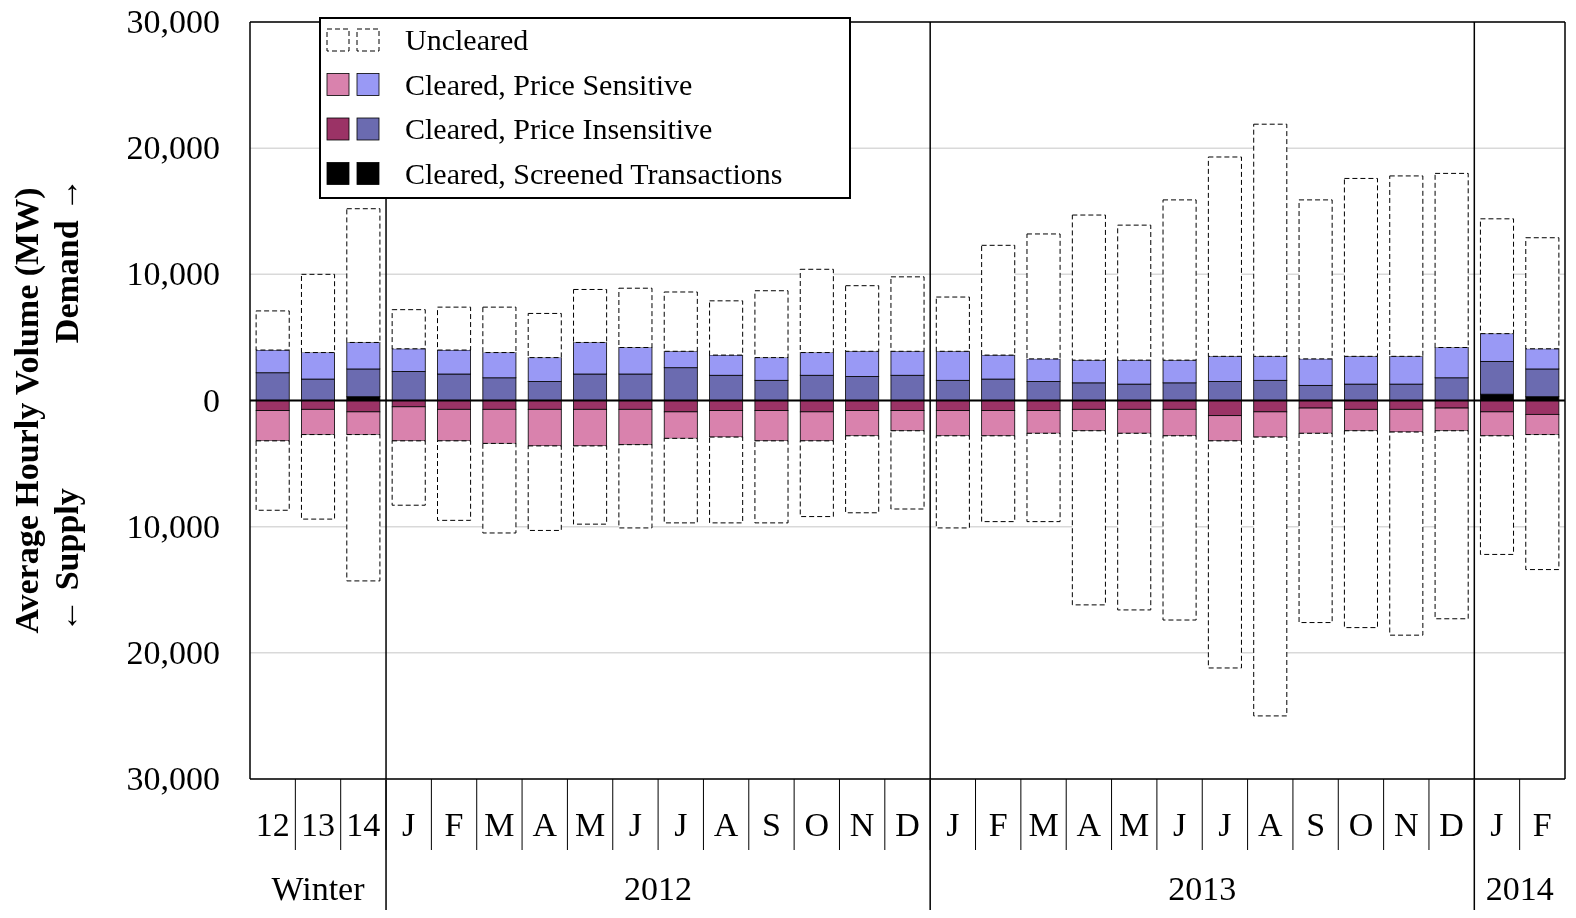 Image resolution: width=1576 pixels, height=918 pixels. What do you see at coordinates (1202, 888) in the screenshot?
I see `text: 2013` at bounding box center [1202, 888].